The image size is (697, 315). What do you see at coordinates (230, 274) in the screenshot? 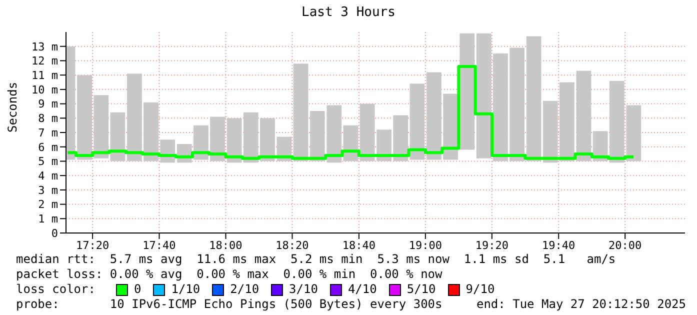
I see `text: packet loss: 0.00 % avg 0.00 % max 0.00 % min 0.00 % now` at bounding box center [230, 274].